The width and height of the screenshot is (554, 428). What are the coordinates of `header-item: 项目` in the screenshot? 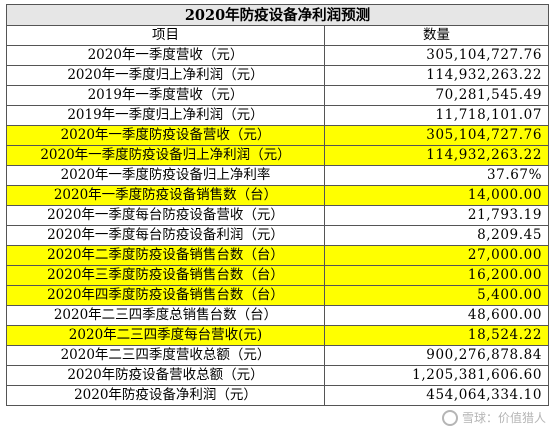 It's located at (165, 35).